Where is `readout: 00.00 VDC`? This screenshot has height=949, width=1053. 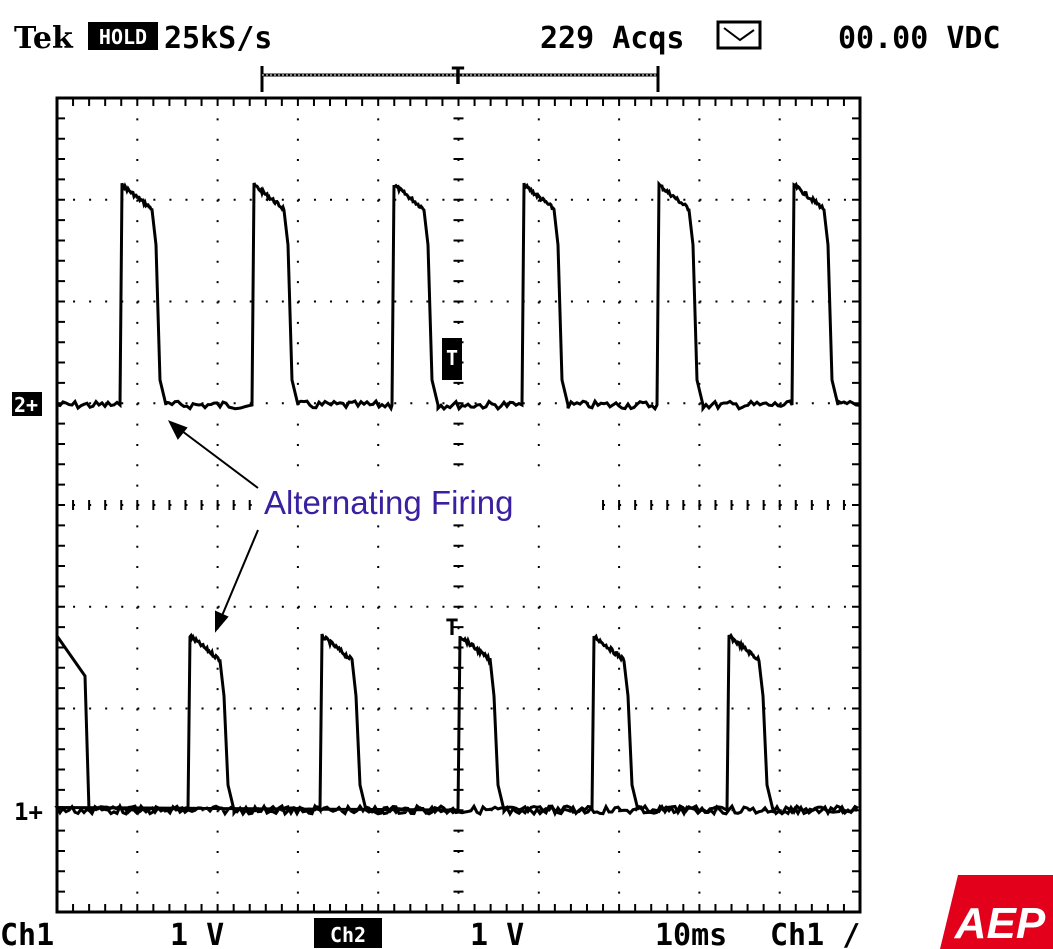
readout: 00.00 VDC is located at coordinates (919, 38).